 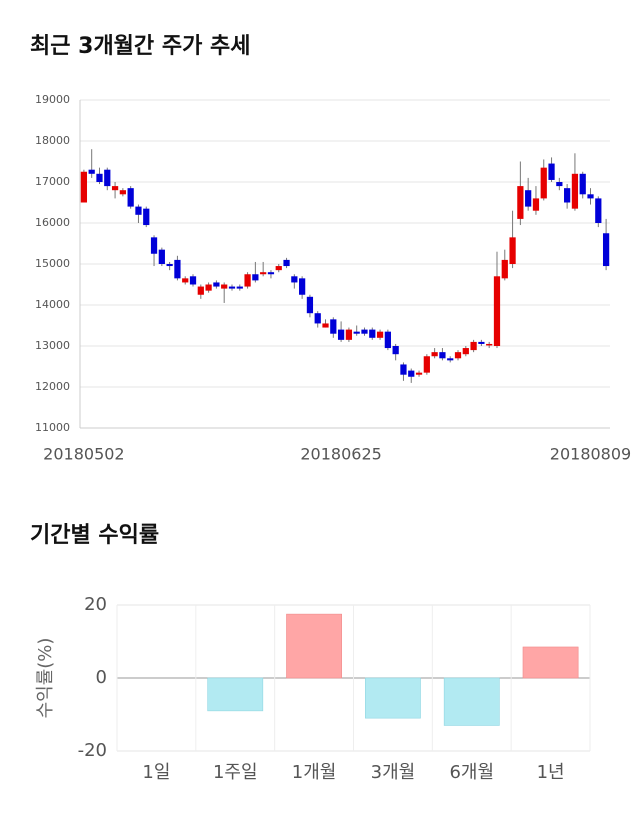 What do you see at coordinates (471, 772) in the screenshot?
I see `x-tick-label: 6개월` at bounding box center [471, 772].